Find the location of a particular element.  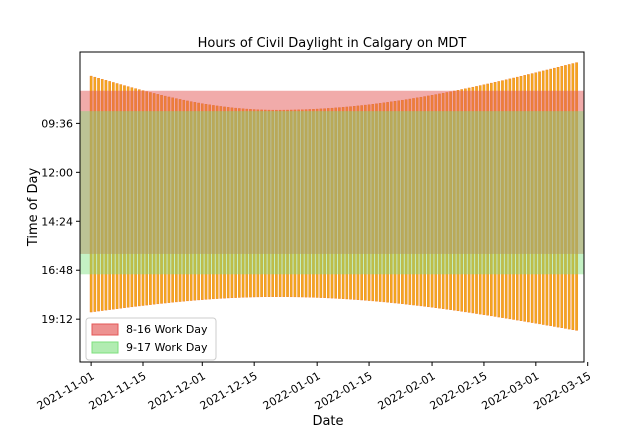

x-tick-label: 2022-01-01 is located at coordinates (292, 390).